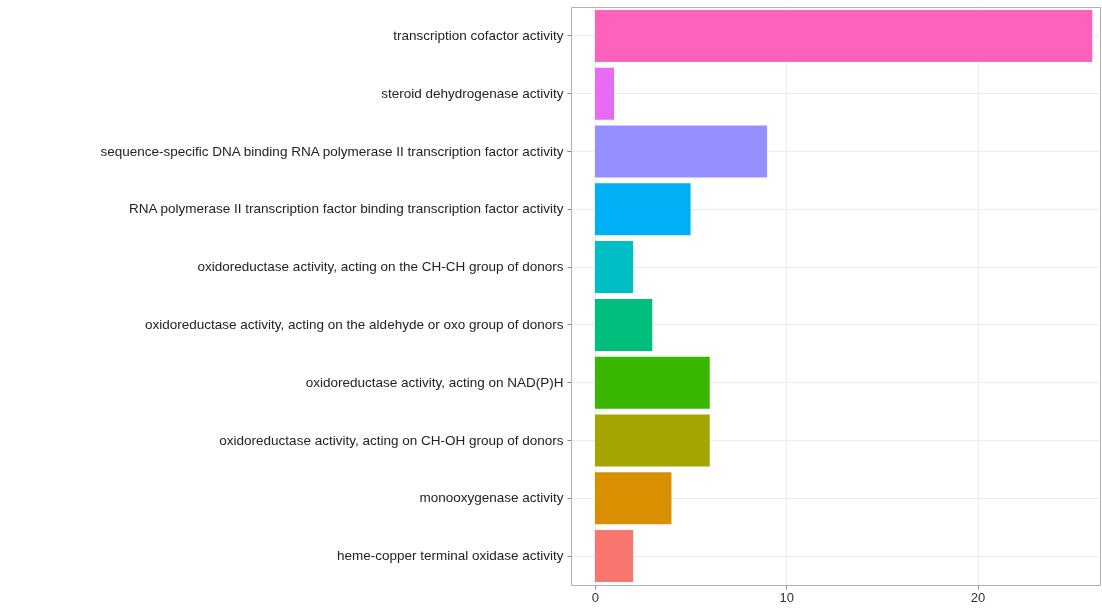 The image size is (1102, 614). What do you see at coordinates (491, 498) in the screenshot?
I see `y-tick-label: monooxygenase activity` at bounding box center [491, 498].